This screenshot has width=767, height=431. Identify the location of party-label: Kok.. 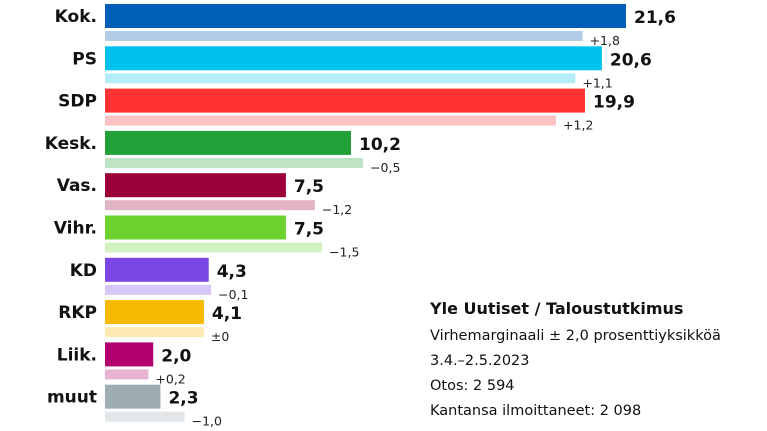
(76, 17).